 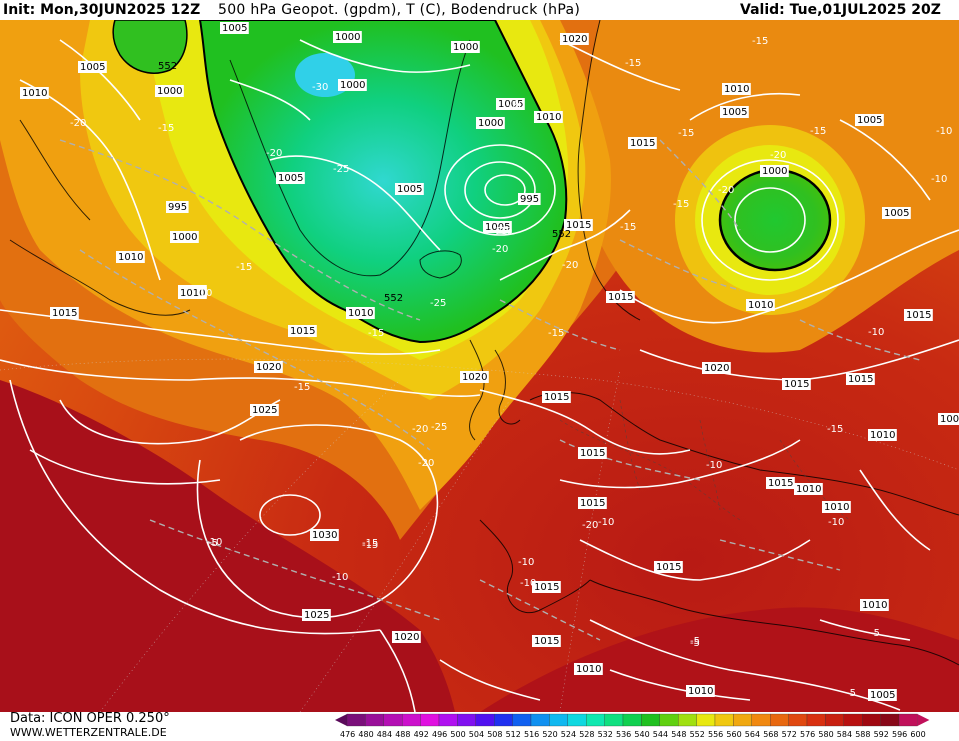 I want to click on legend-tick-label: 500, so click(x=457, y=734).